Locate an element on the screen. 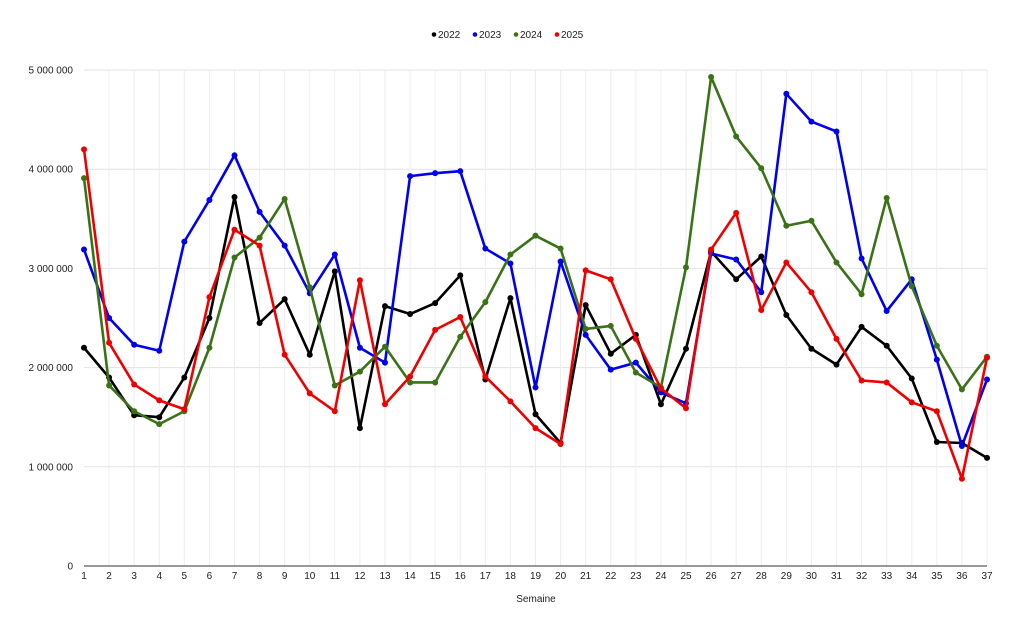 The image size is (1024, 634). x-tick-label: 7 is located at coordinates (235, 576).